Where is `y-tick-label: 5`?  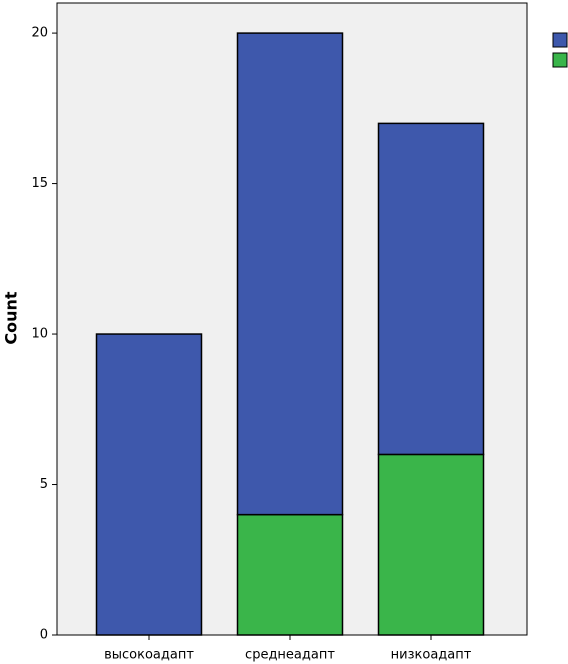 y-tick-label: 5 is located at coordinates (44, 484).